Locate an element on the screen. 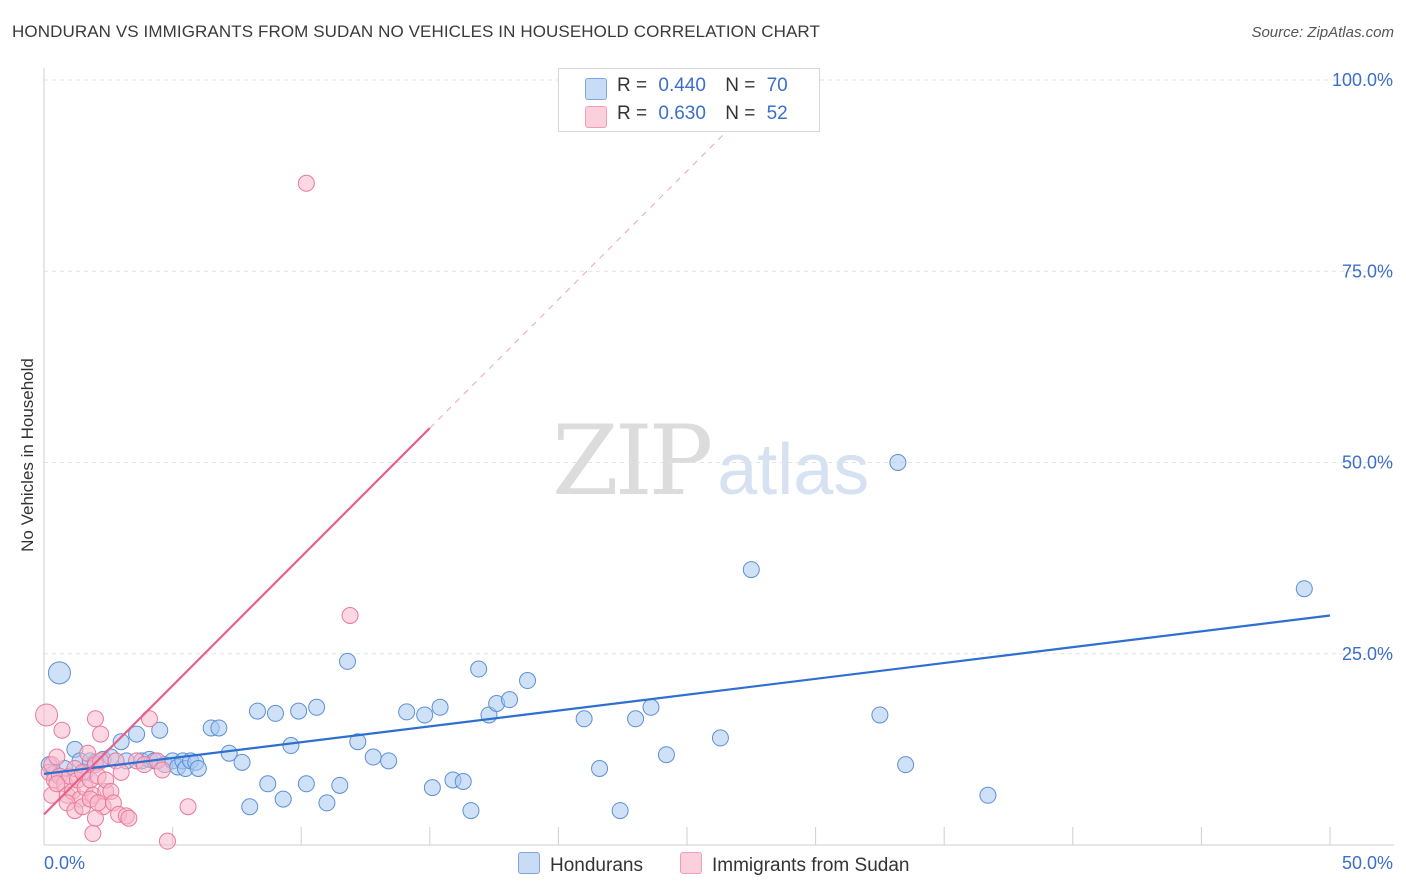 This screenshot has height=892, width=1406. sudan-legend-swatch is located at coordinates (691, 863).